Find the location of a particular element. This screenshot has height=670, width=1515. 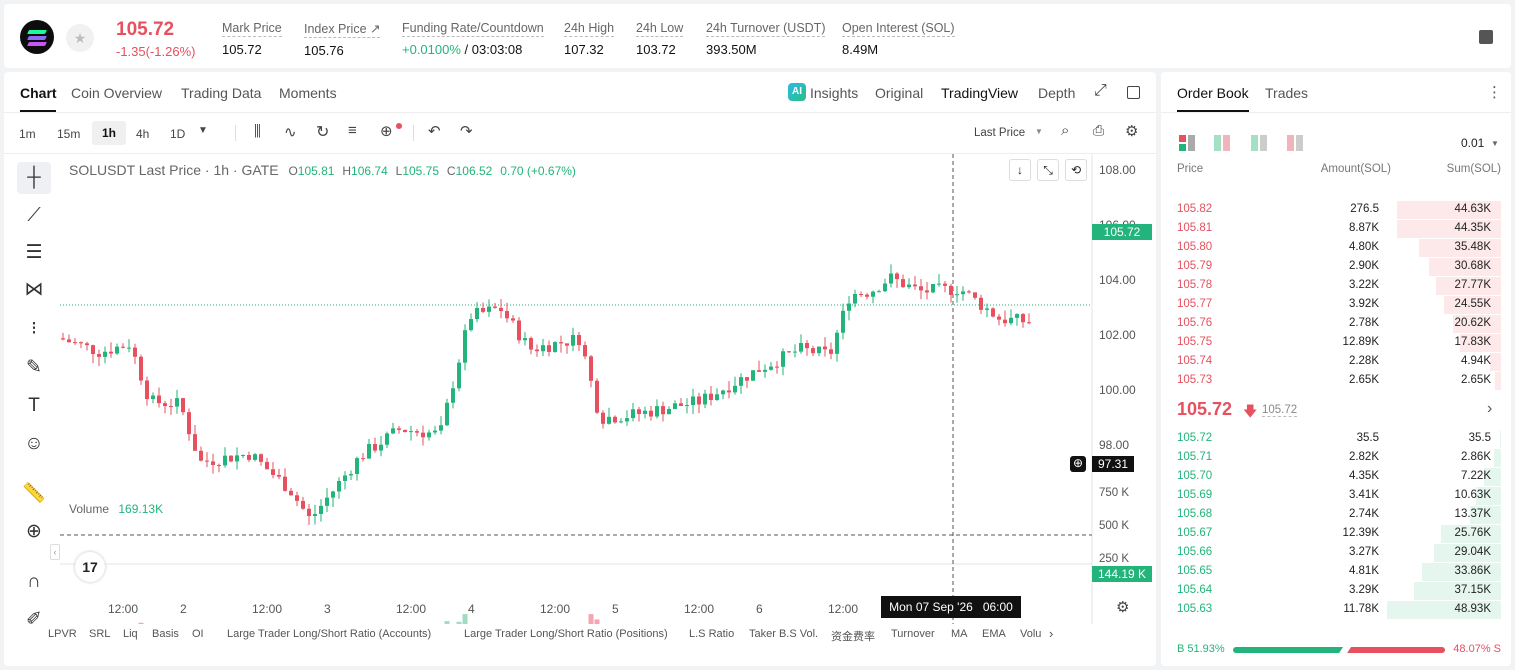

indicator-oi: OI is located at coordinates (198, 634).